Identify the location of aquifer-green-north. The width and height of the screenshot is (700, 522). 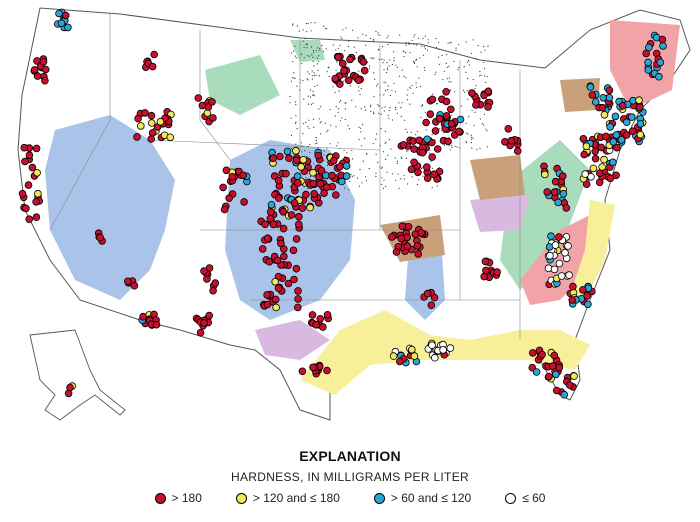
(307, 51).